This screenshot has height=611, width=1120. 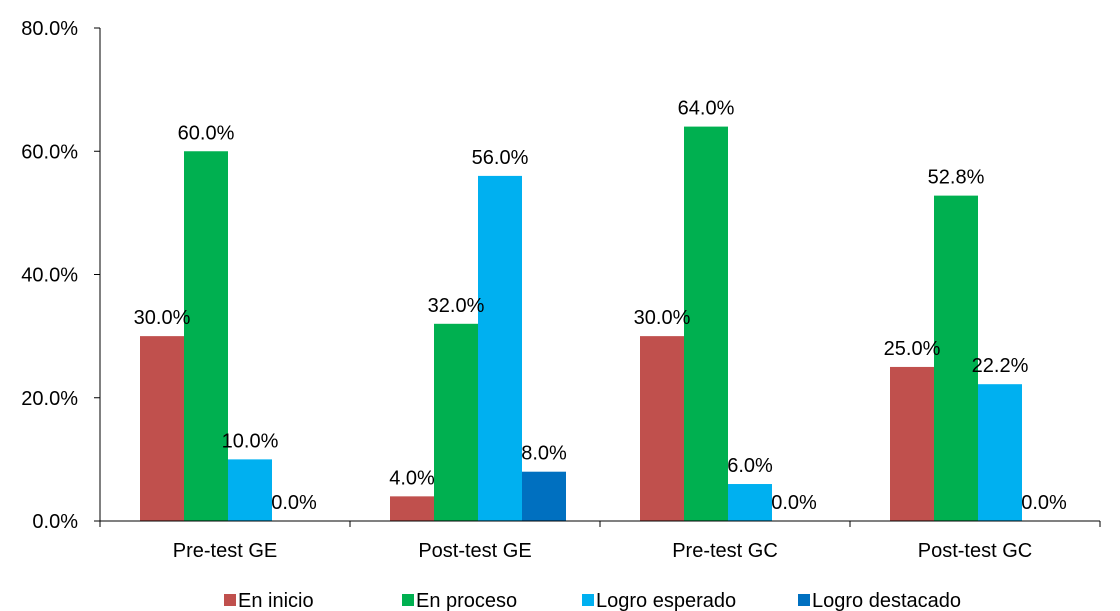 What do you see at coordinates (466, 600) in the screenshot?
I see `legend-label: En proceso` at bounding box center [466, 600].